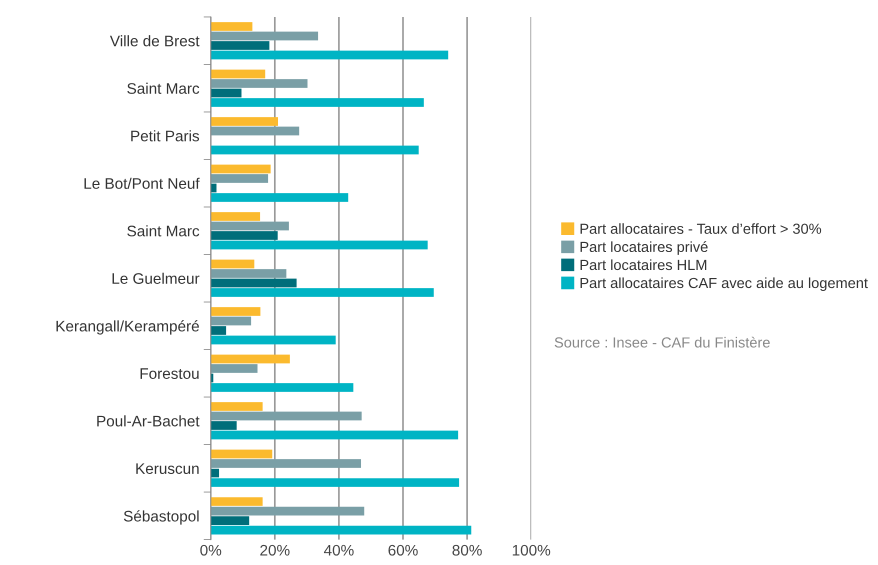 This screenshot has height=565, width=878. What do you see at coordinates (403, 550) in the screenshot?
I see `x-tick-label: 60%` at bounding box center [403, 550].